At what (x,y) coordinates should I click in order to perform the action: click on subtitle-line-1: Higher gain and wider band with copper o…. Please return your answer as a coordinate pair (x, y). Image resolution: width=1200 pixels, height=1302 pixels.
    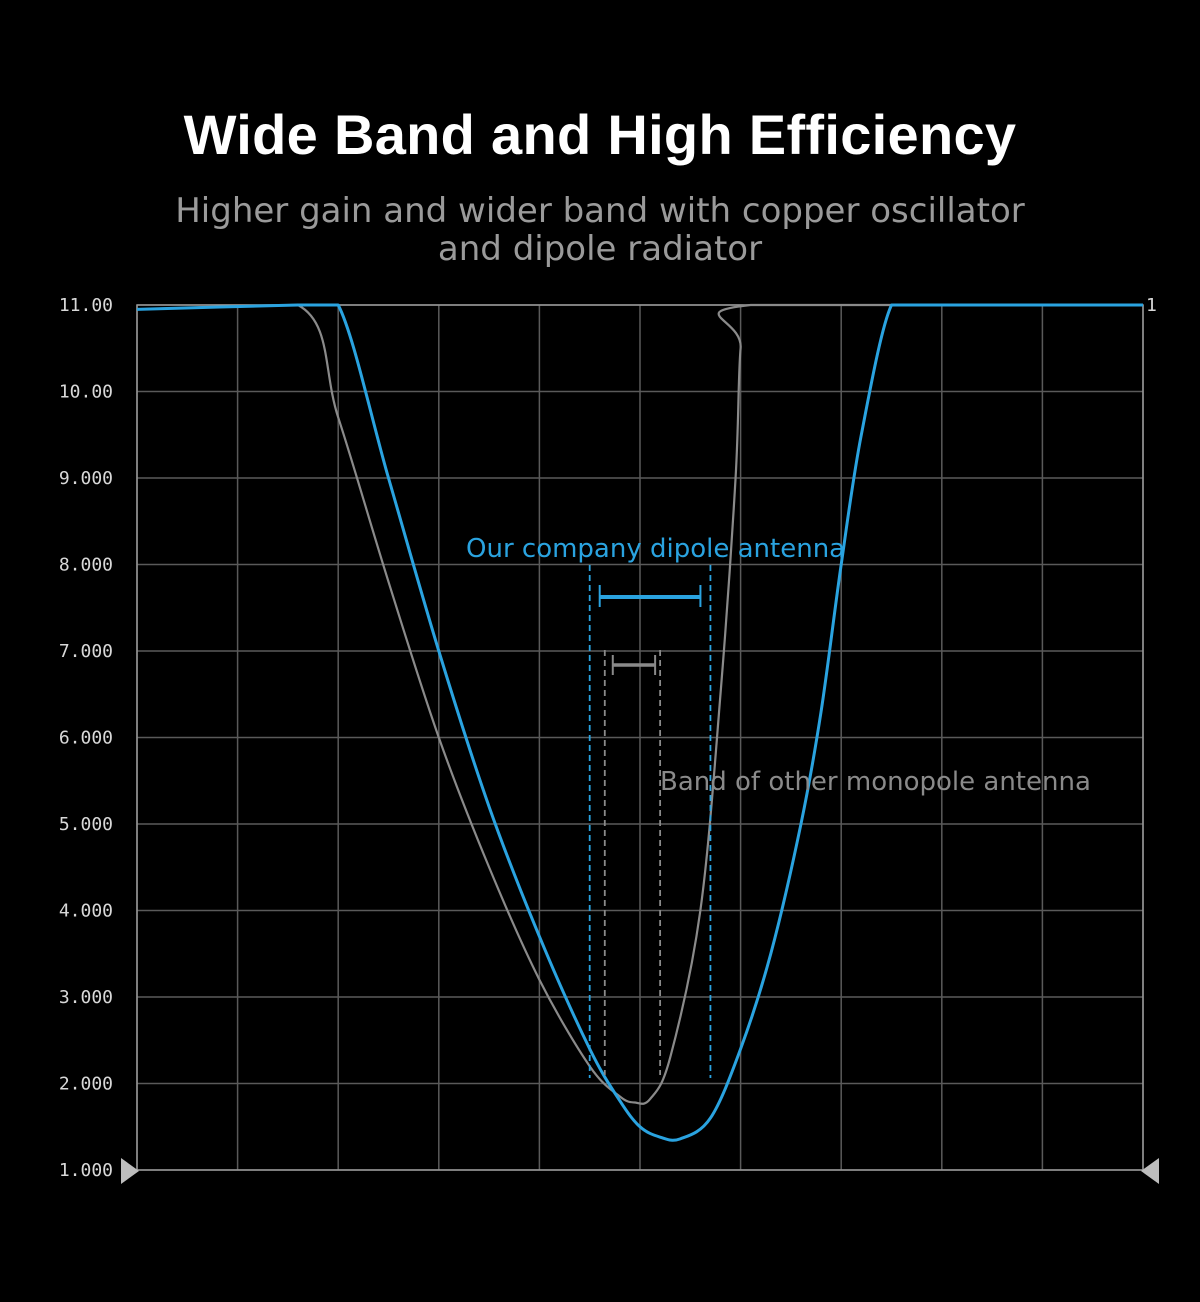
    Looking at the image, I should click on (600, 211).